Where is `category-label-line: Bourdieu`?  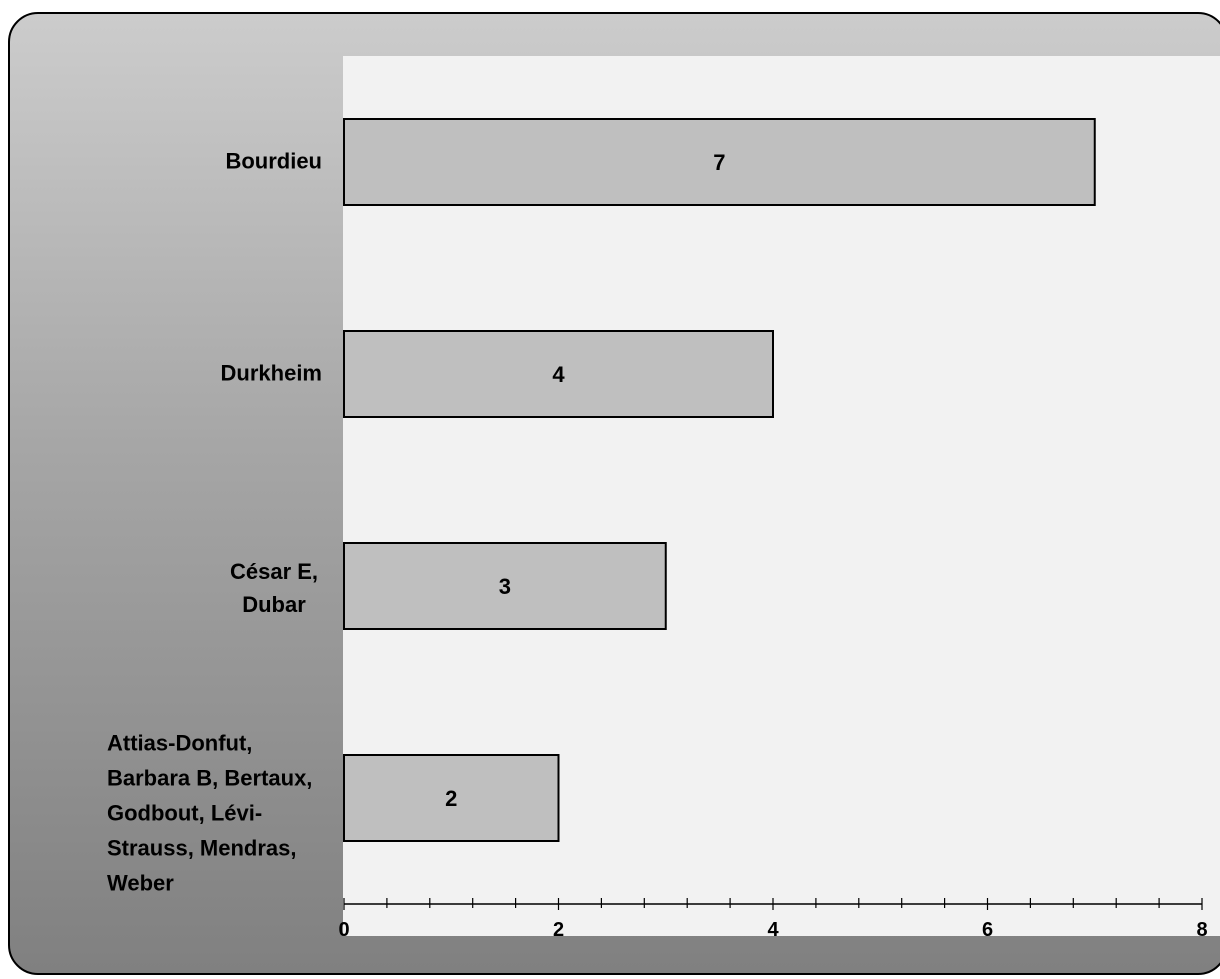
category-label-line: Bourdieu is located at coordinates (273, 161).